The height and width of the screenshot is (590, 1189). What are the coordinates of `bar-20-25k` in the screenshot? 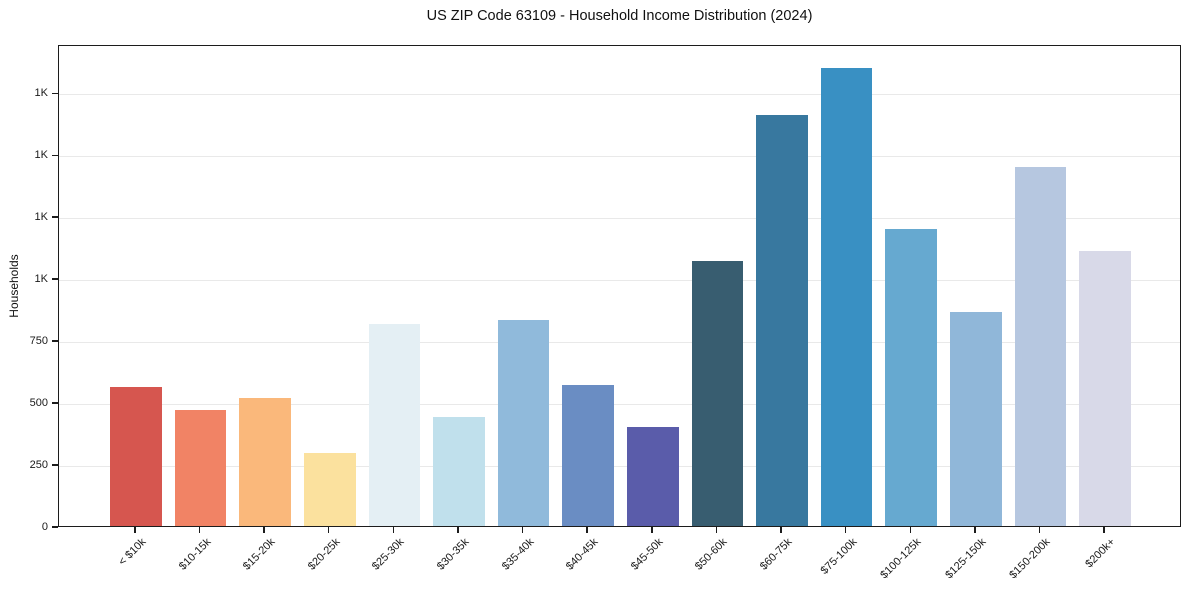 It's located at (329, 489).